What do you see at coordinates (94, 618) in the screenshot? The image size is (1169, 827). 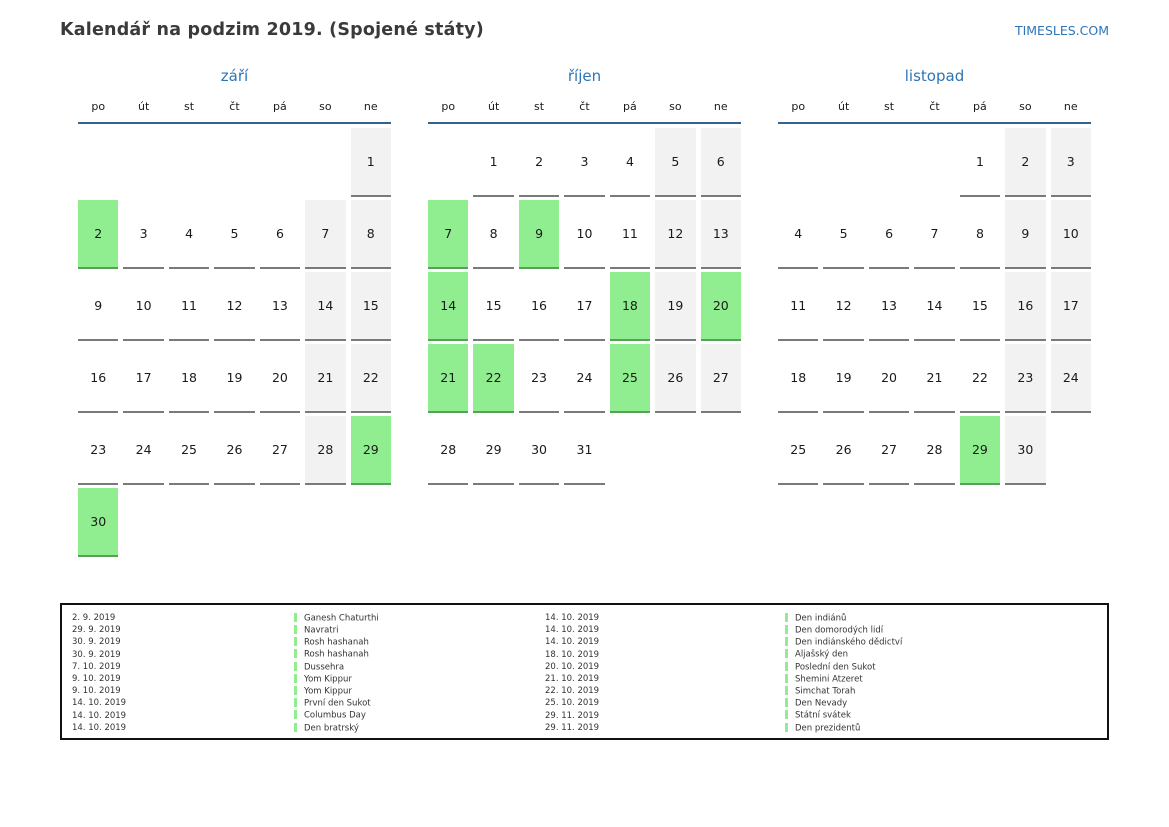 I see `legend-date: 2. 9. 2019` at bounding box center [94, 618].